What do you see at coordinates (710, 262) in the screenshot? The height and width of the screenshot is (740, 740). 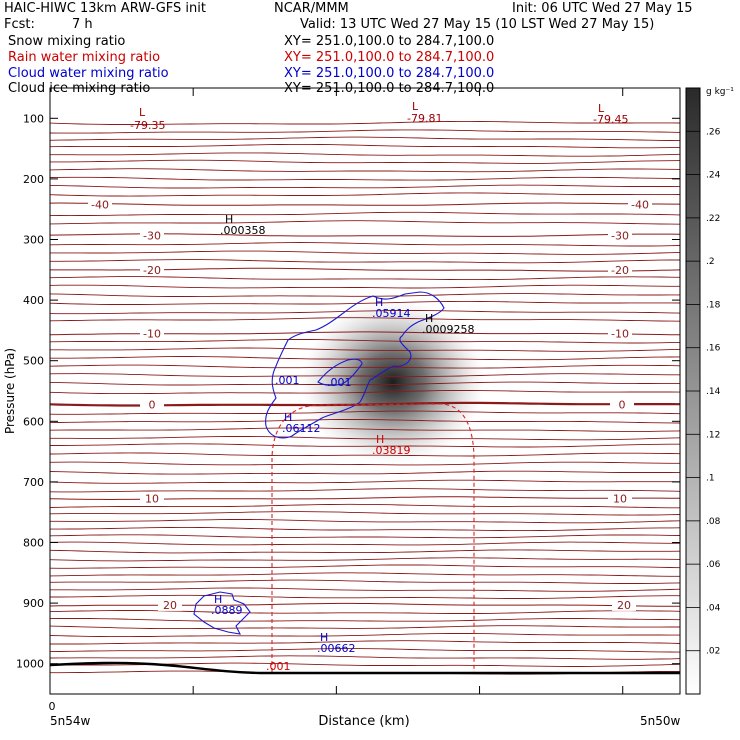 I see `colorbar-tick-label: .2` at bounding box center [710, 262].